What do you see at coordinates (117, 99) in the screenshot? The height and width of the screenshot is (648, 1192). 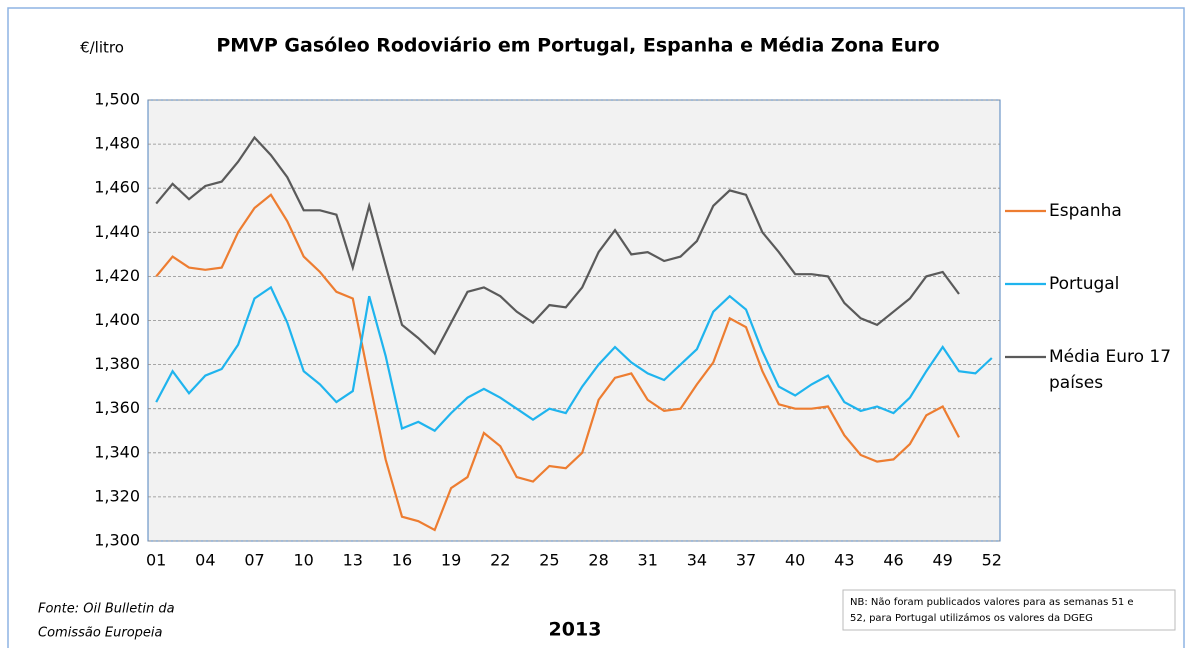 I see `y-tick-label: 1,500` at bounding box center [117, 99].